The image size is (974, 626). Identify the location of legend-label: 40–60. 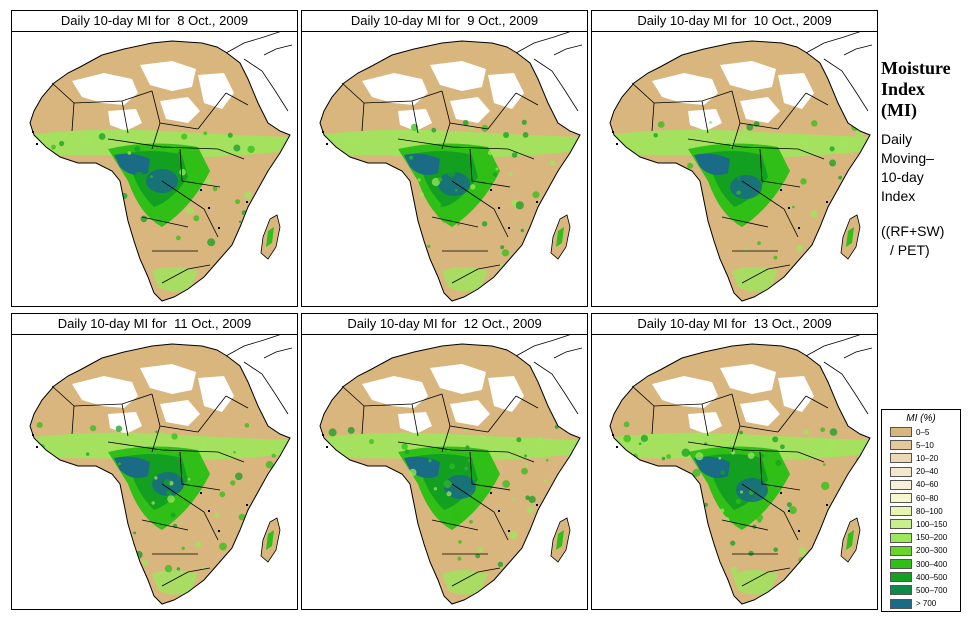
(927, 485).